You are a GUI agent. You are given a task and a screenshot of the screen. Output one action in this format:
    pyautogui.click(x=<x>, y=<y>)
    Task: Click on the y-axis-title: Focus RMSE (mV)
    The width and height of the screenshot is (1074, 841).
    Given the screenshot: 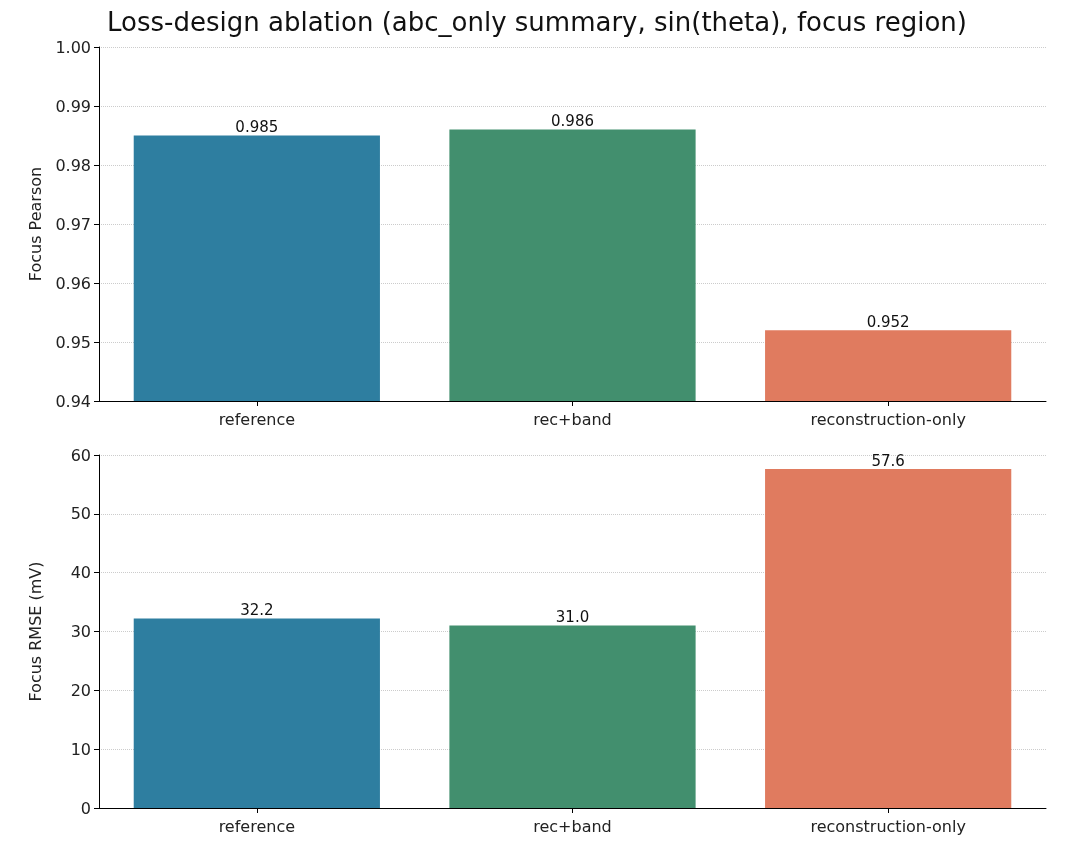 What is the action you would take?
    pyautogui.click(x=35, y=631)
    